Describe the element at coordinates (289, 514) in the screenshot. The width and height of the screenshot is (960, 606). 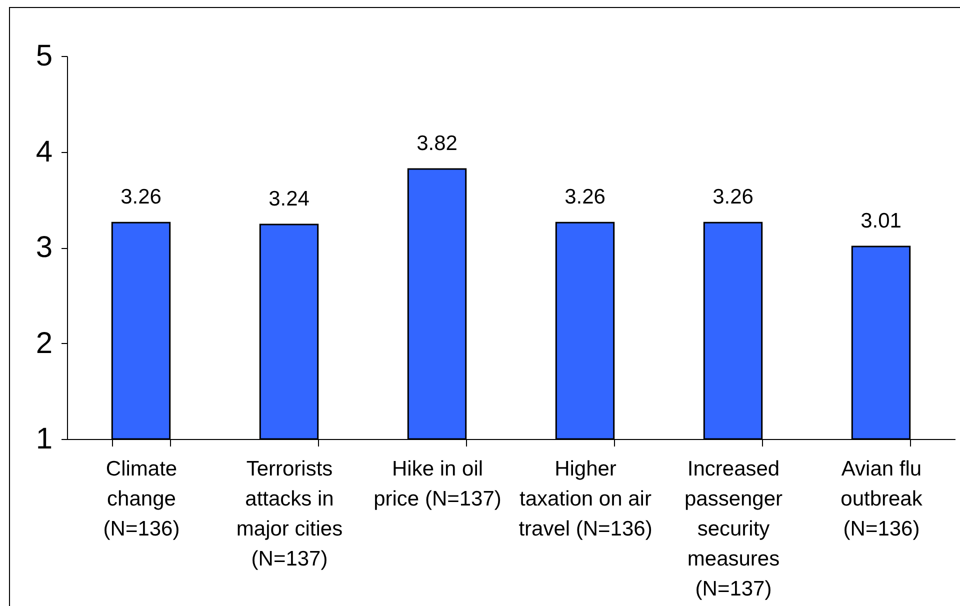
I see `x-tick-label: Terrorists attacks in major cities (N=137)` at that location.